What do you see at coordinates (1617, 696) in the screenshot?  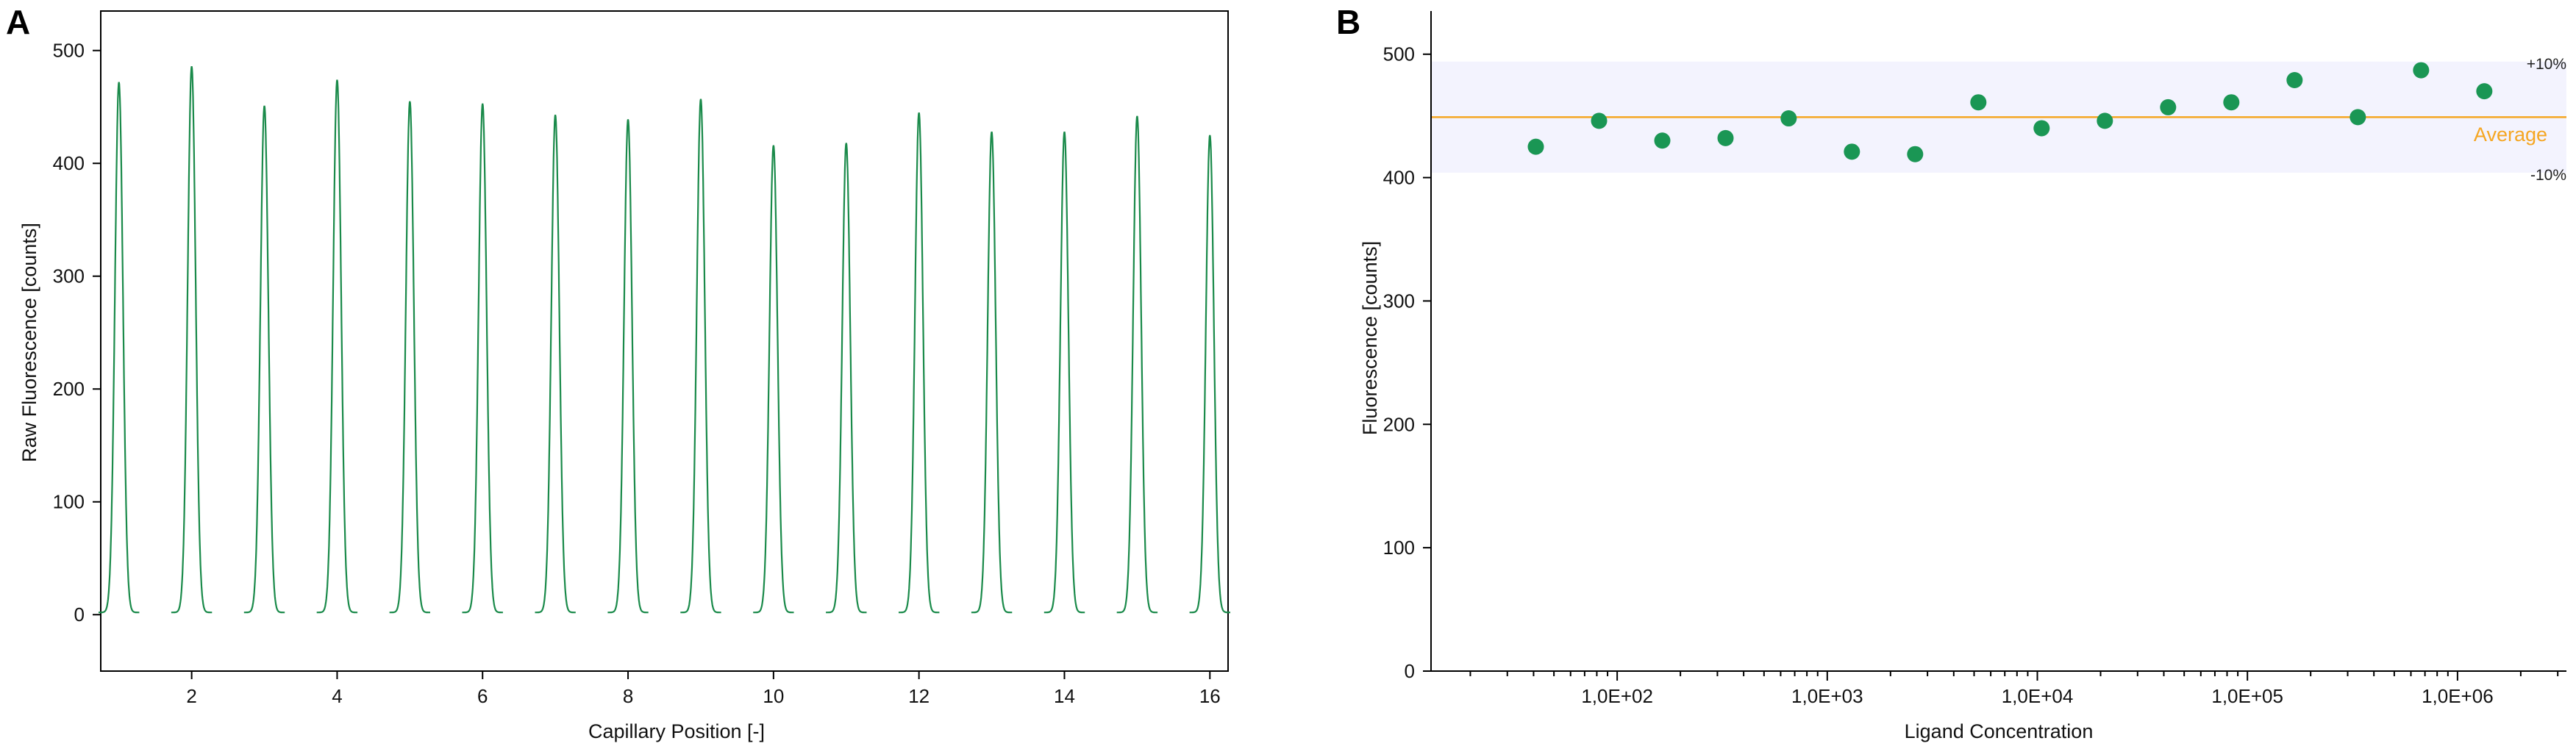 I see `x-tick-label: 1,0E+02` at bounding box center [1617, 696].